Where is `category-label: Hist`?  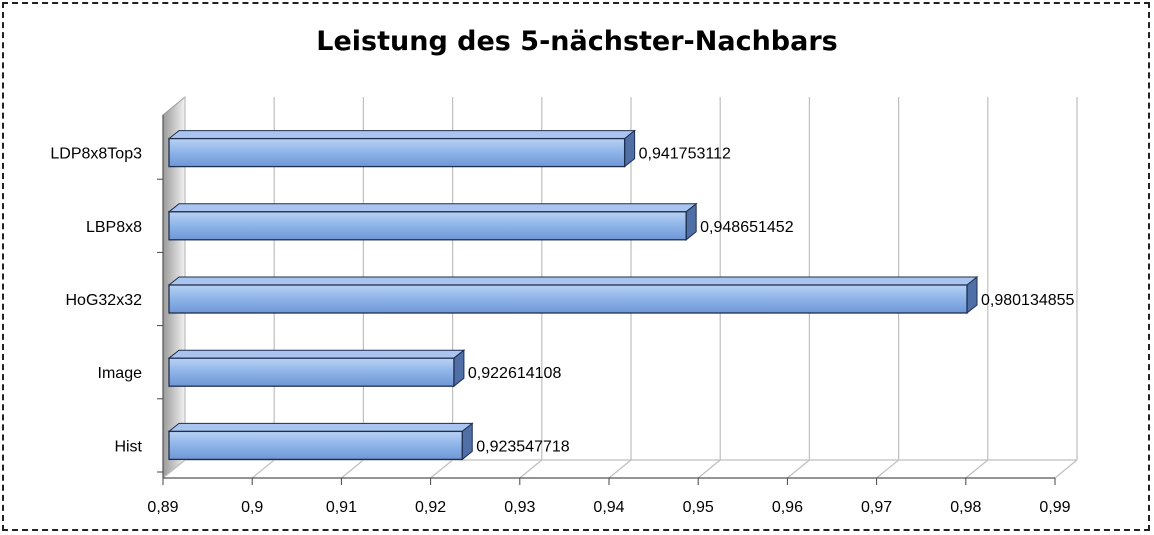 category-label: Hist is located at coordinates (128, 446).